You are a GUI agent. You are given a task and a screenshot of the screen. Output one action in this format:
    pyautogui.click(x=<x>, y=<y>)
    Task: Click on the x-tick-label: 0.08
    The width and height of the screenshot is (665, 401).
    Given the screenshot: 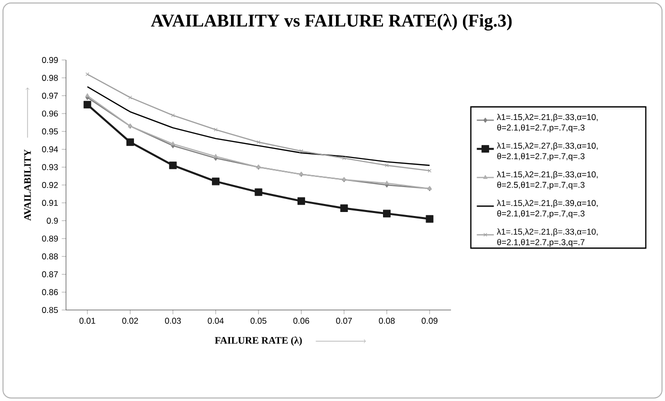 What is the action you would take?
    pyautogui.click(x=386, y=321)
    